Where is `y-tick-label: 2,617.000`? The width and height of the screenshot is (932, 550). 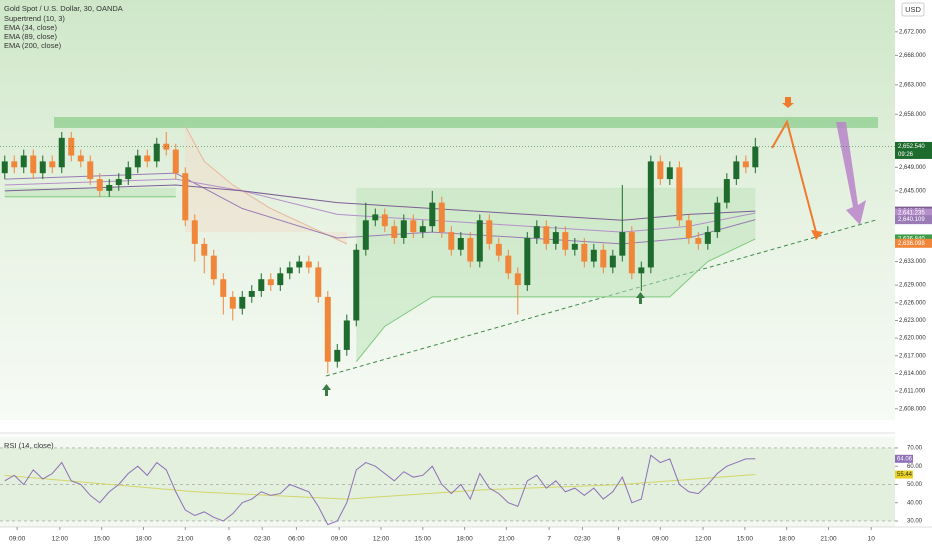 y-tick-label: 2,617.000 is located at coordinates (912, 356).